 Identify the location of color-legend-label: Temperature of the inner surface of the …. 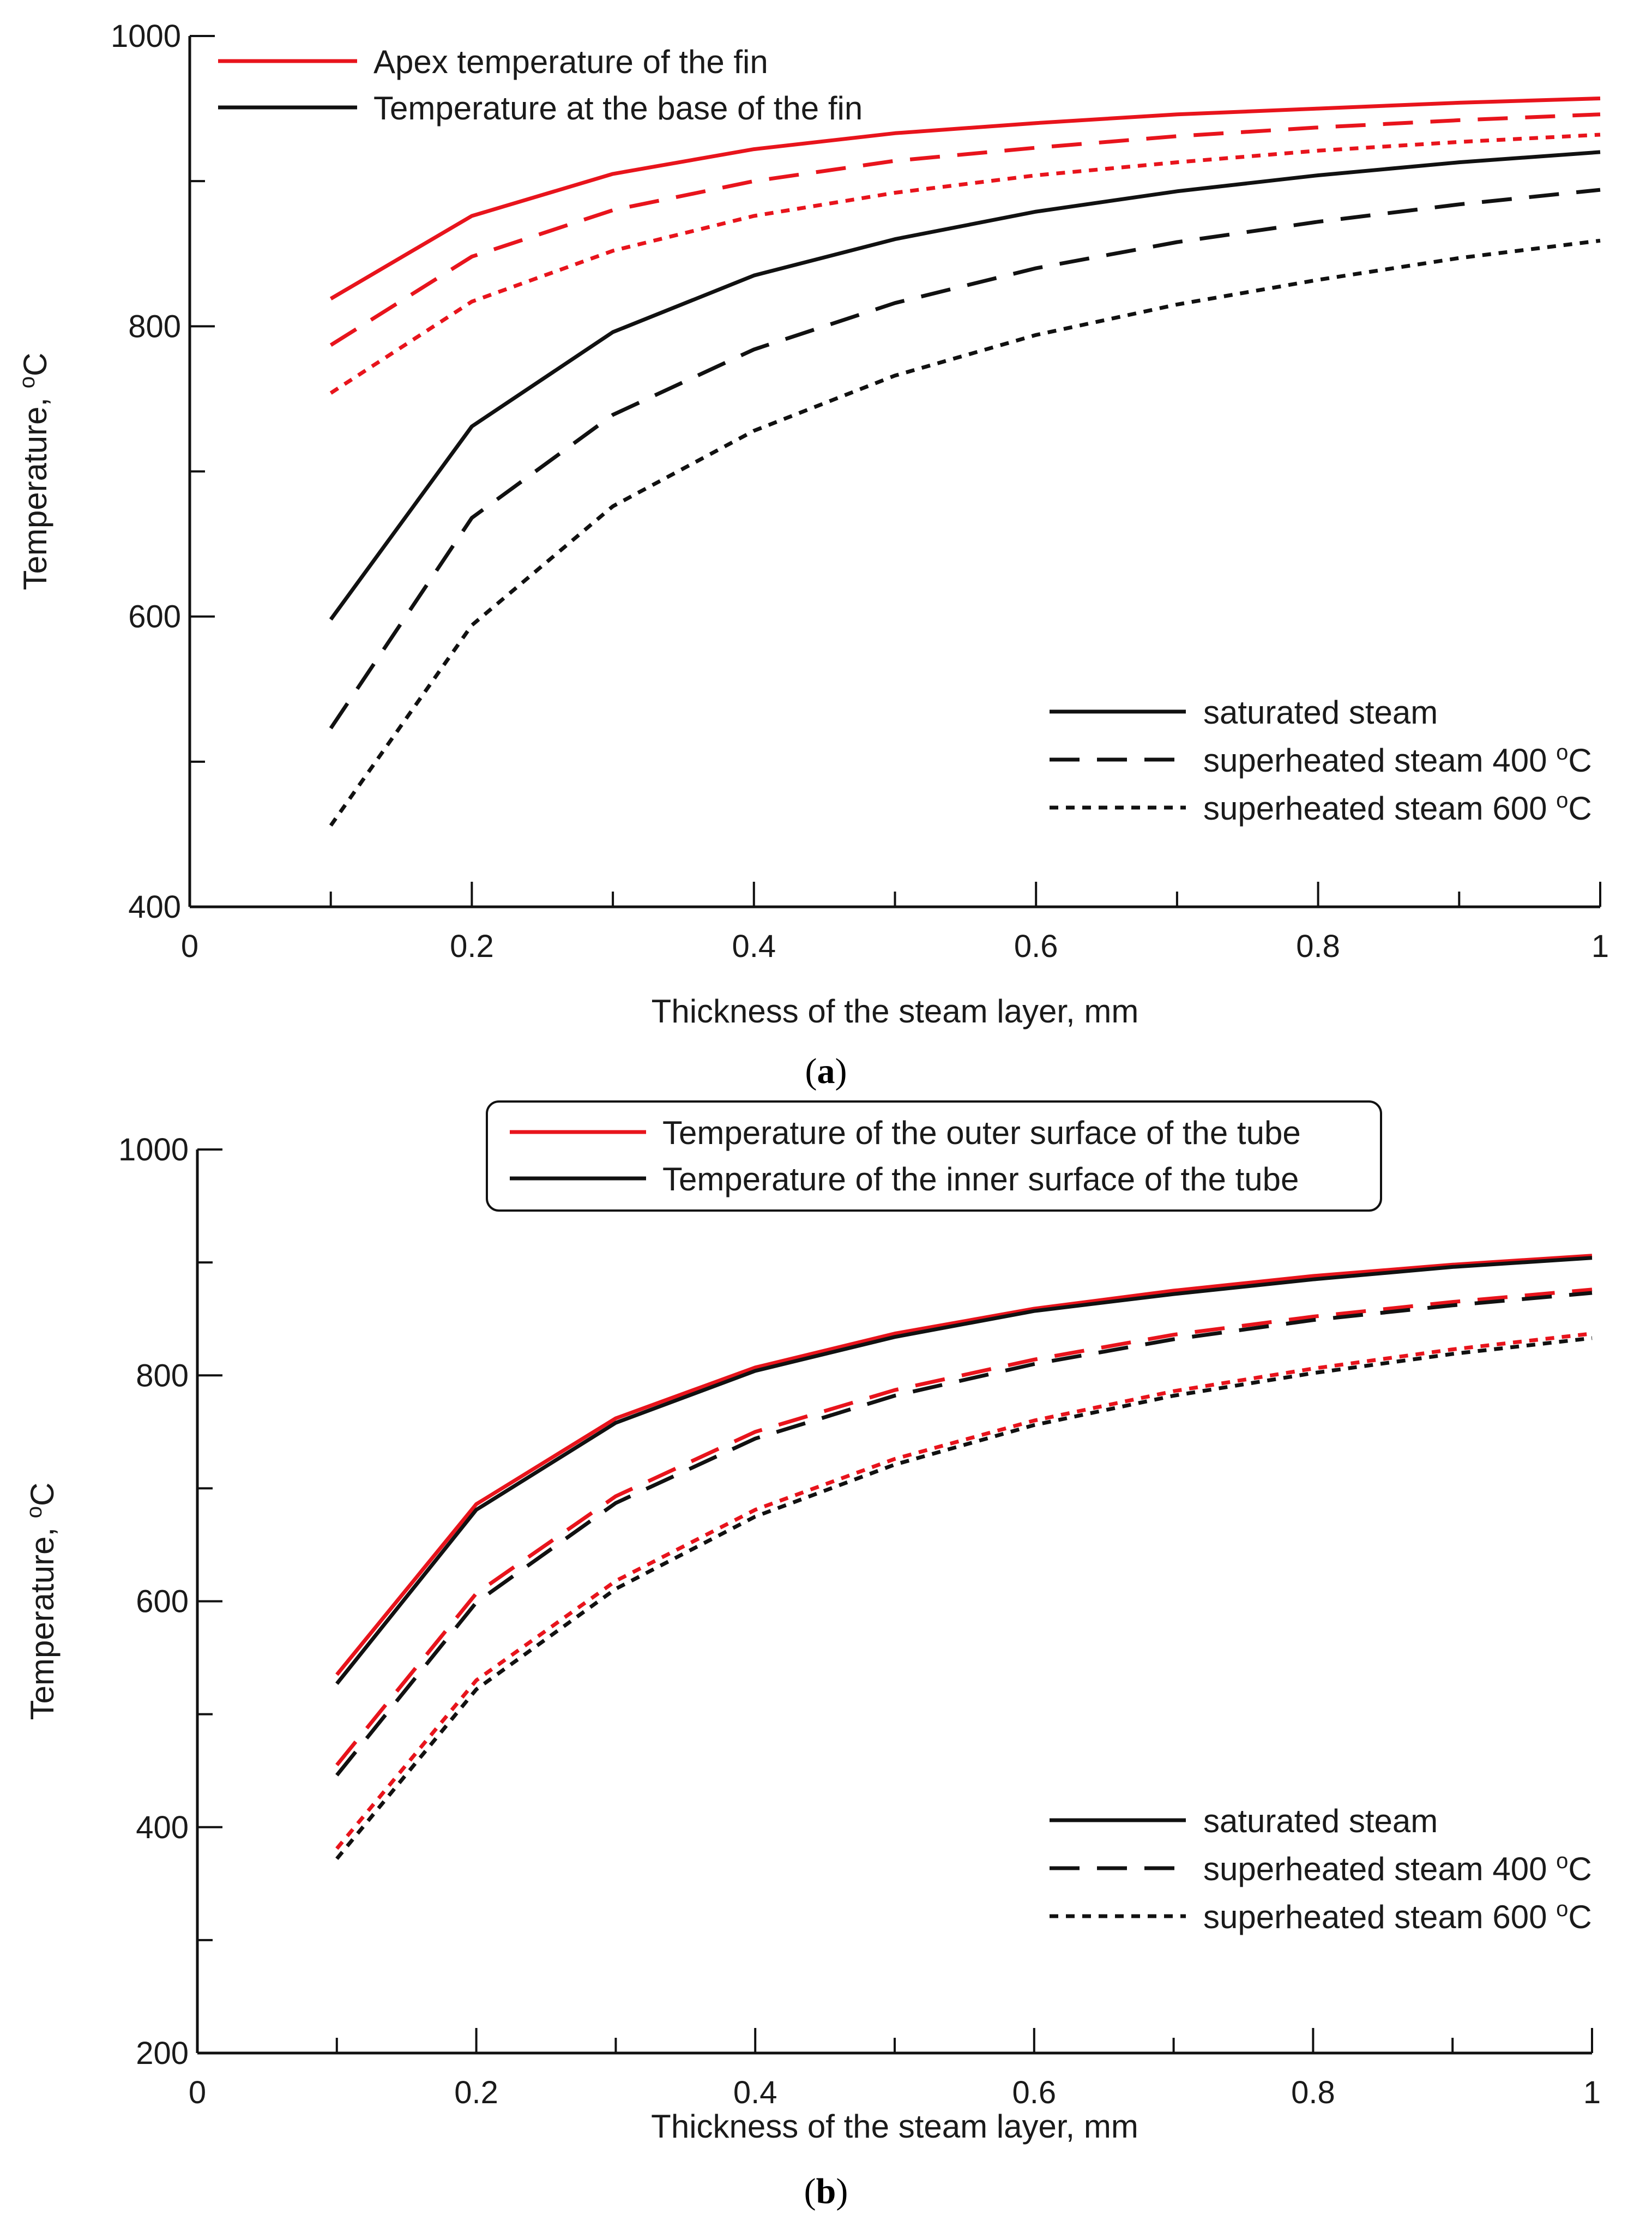
(980, 1179).